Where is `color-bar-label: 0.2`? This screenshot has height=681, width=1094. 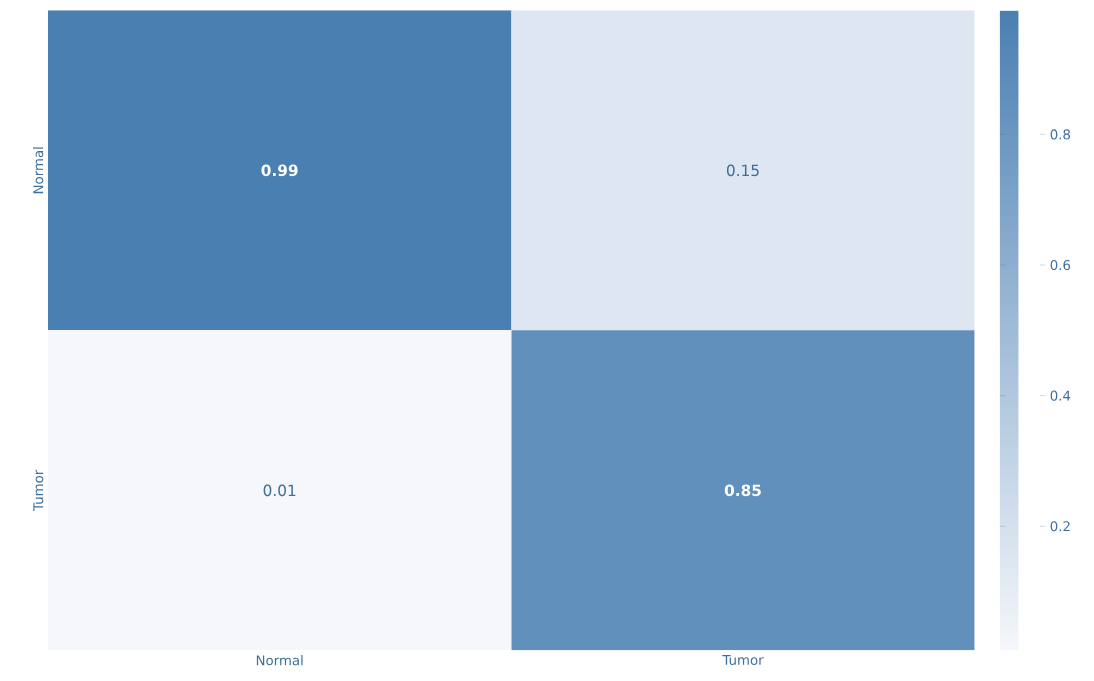
color-bar-label: 0.2 is located at coordinates (1060, 526).